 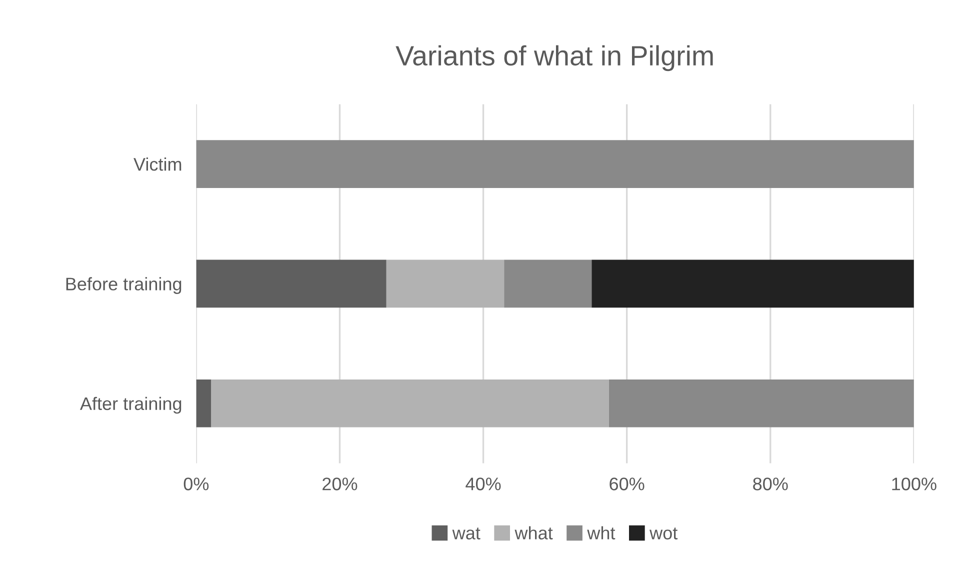 I want to click on legend-label: wot, so click(x=664, y=534).